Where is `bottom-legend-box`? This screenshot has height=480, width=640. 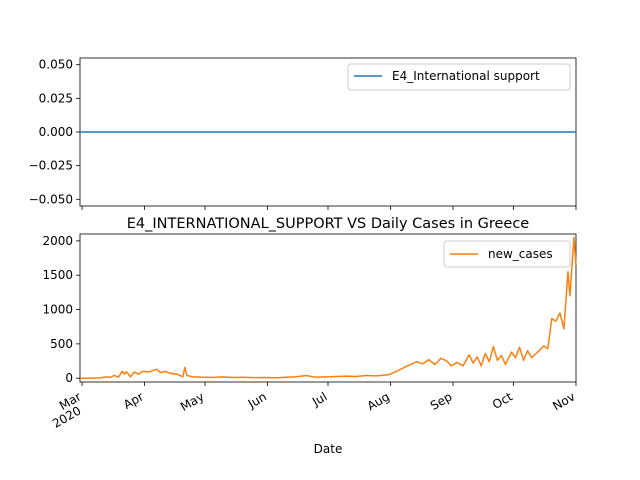
bottom-legend-box is located at coordinates (507, 254).